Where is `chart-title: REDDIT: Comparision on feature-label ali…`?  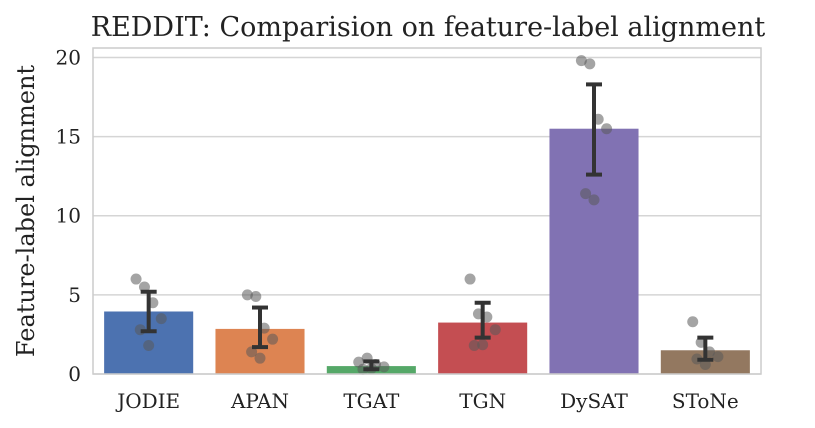
chart-title: REDDIT: Comparision on feature-label ali… is located at coordinates (428, 27).